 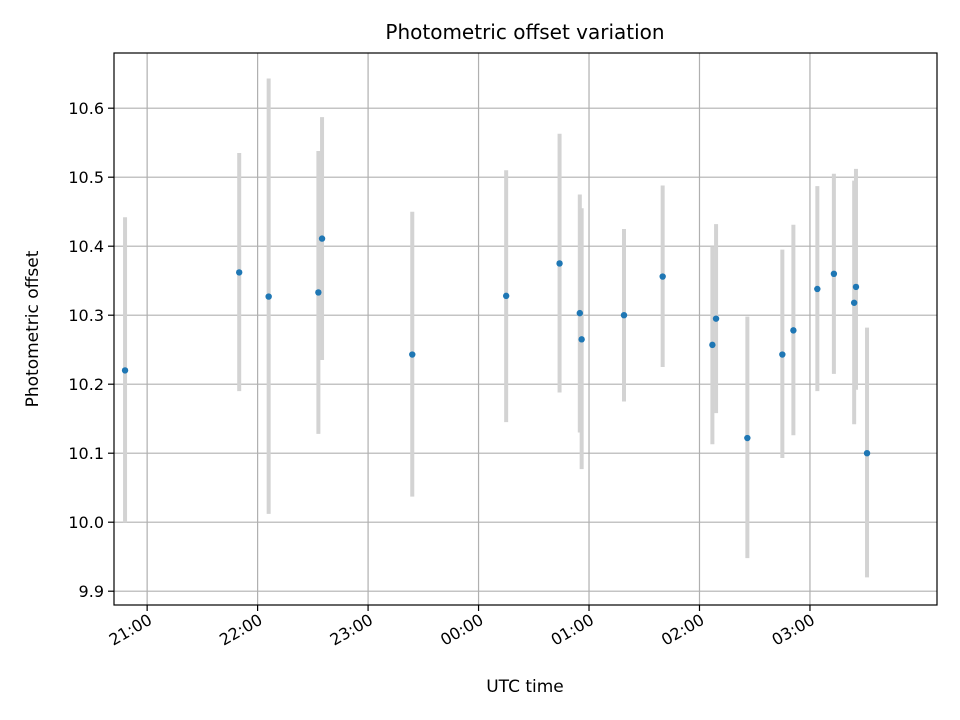 What do you see at coordinates (86, 246) in the screenshot?
I see `y-tick-label: 10.4` at bounding box center [86, 246].